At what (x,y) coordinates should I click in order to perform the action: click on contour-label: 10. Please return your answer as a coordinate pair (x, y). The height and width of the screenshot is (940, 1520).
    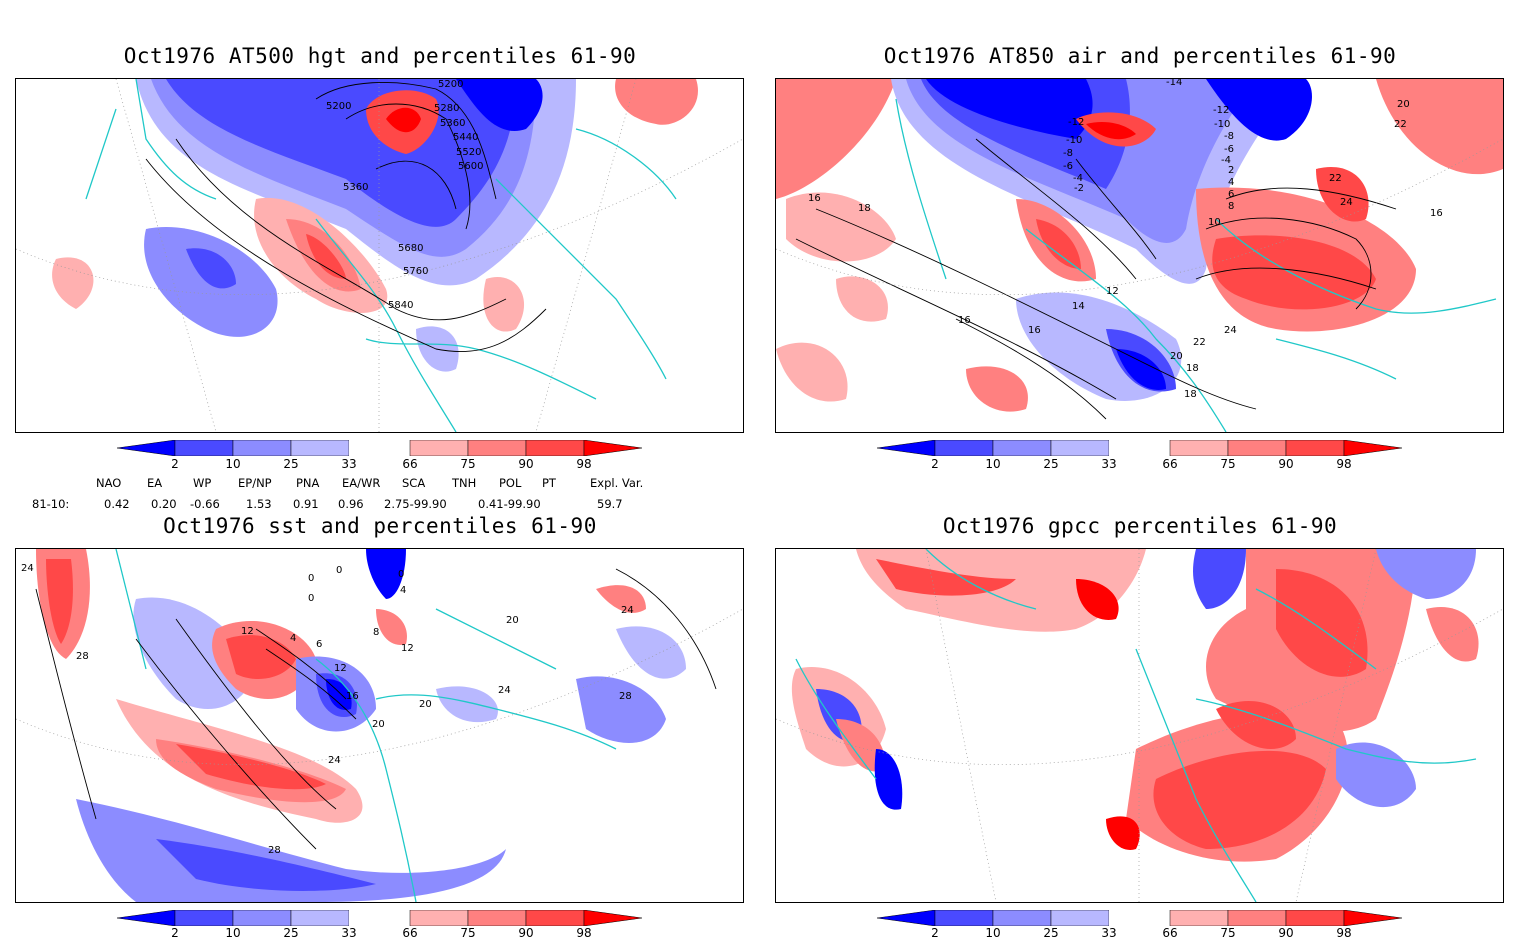
    Looking at the image, I should click on (1214, 222).